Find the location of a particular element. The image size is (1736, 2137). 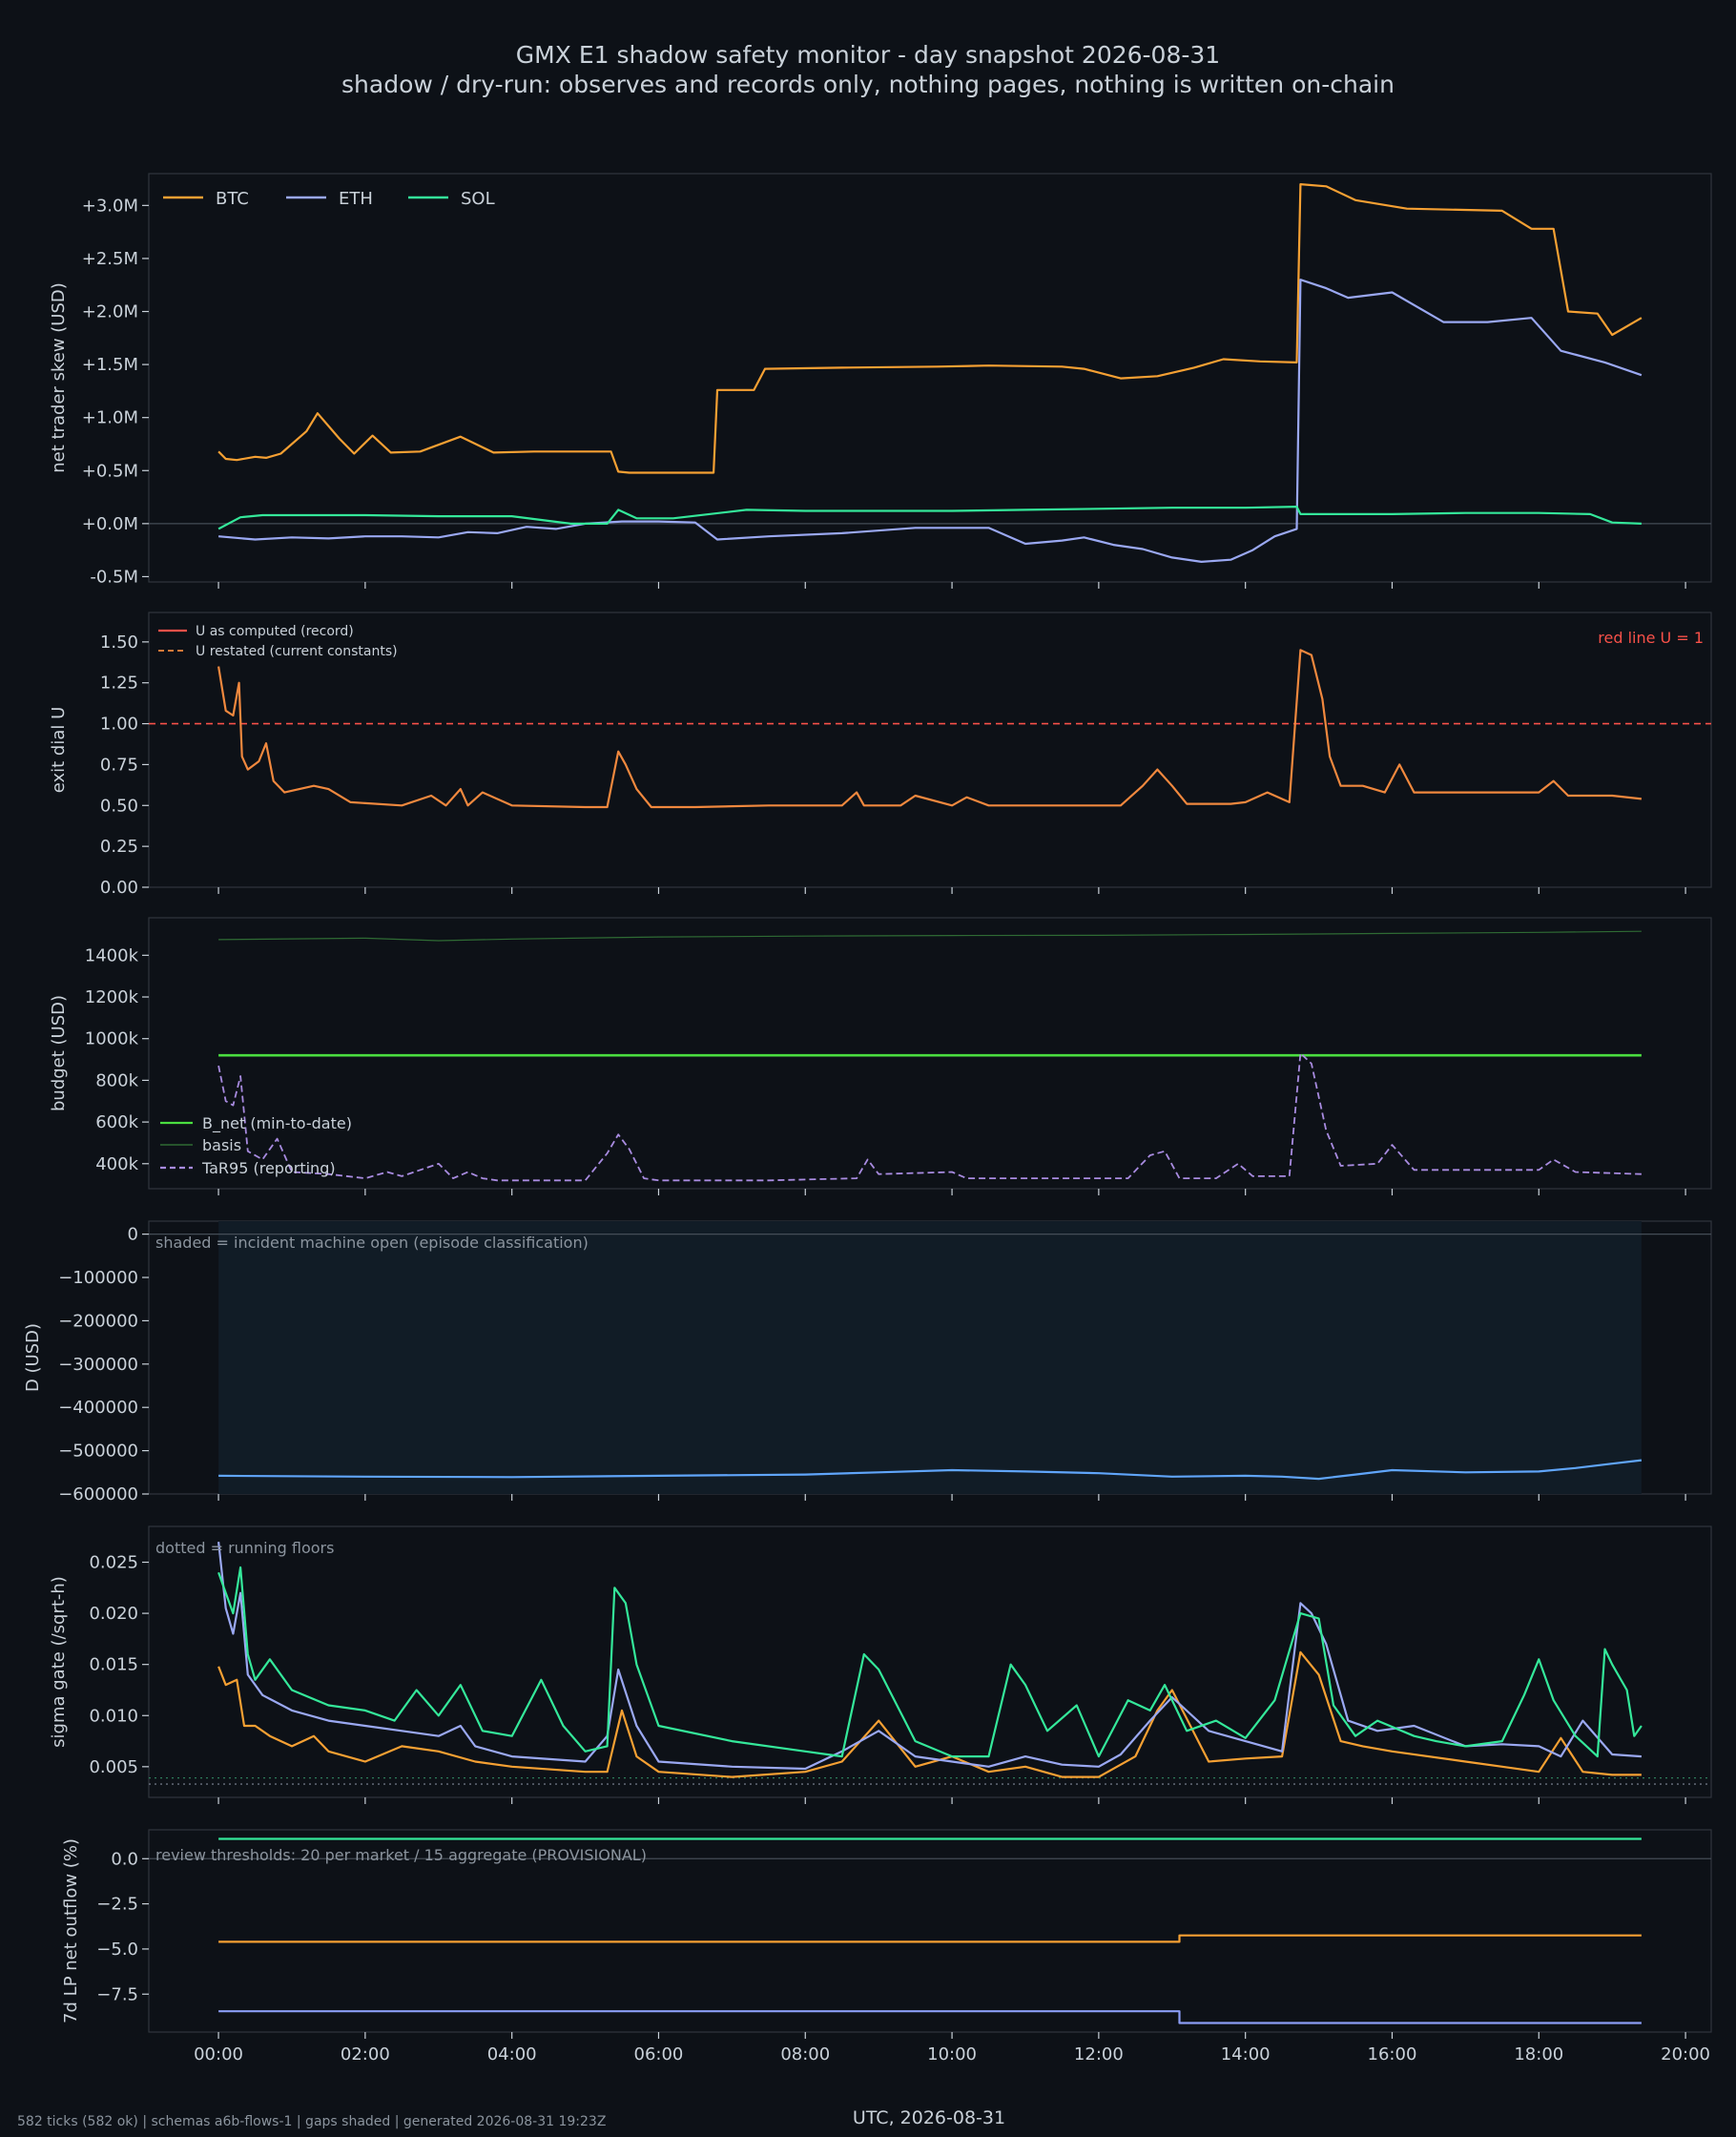

y-axis-label: exit dial U is located at coordinates (59, 750).